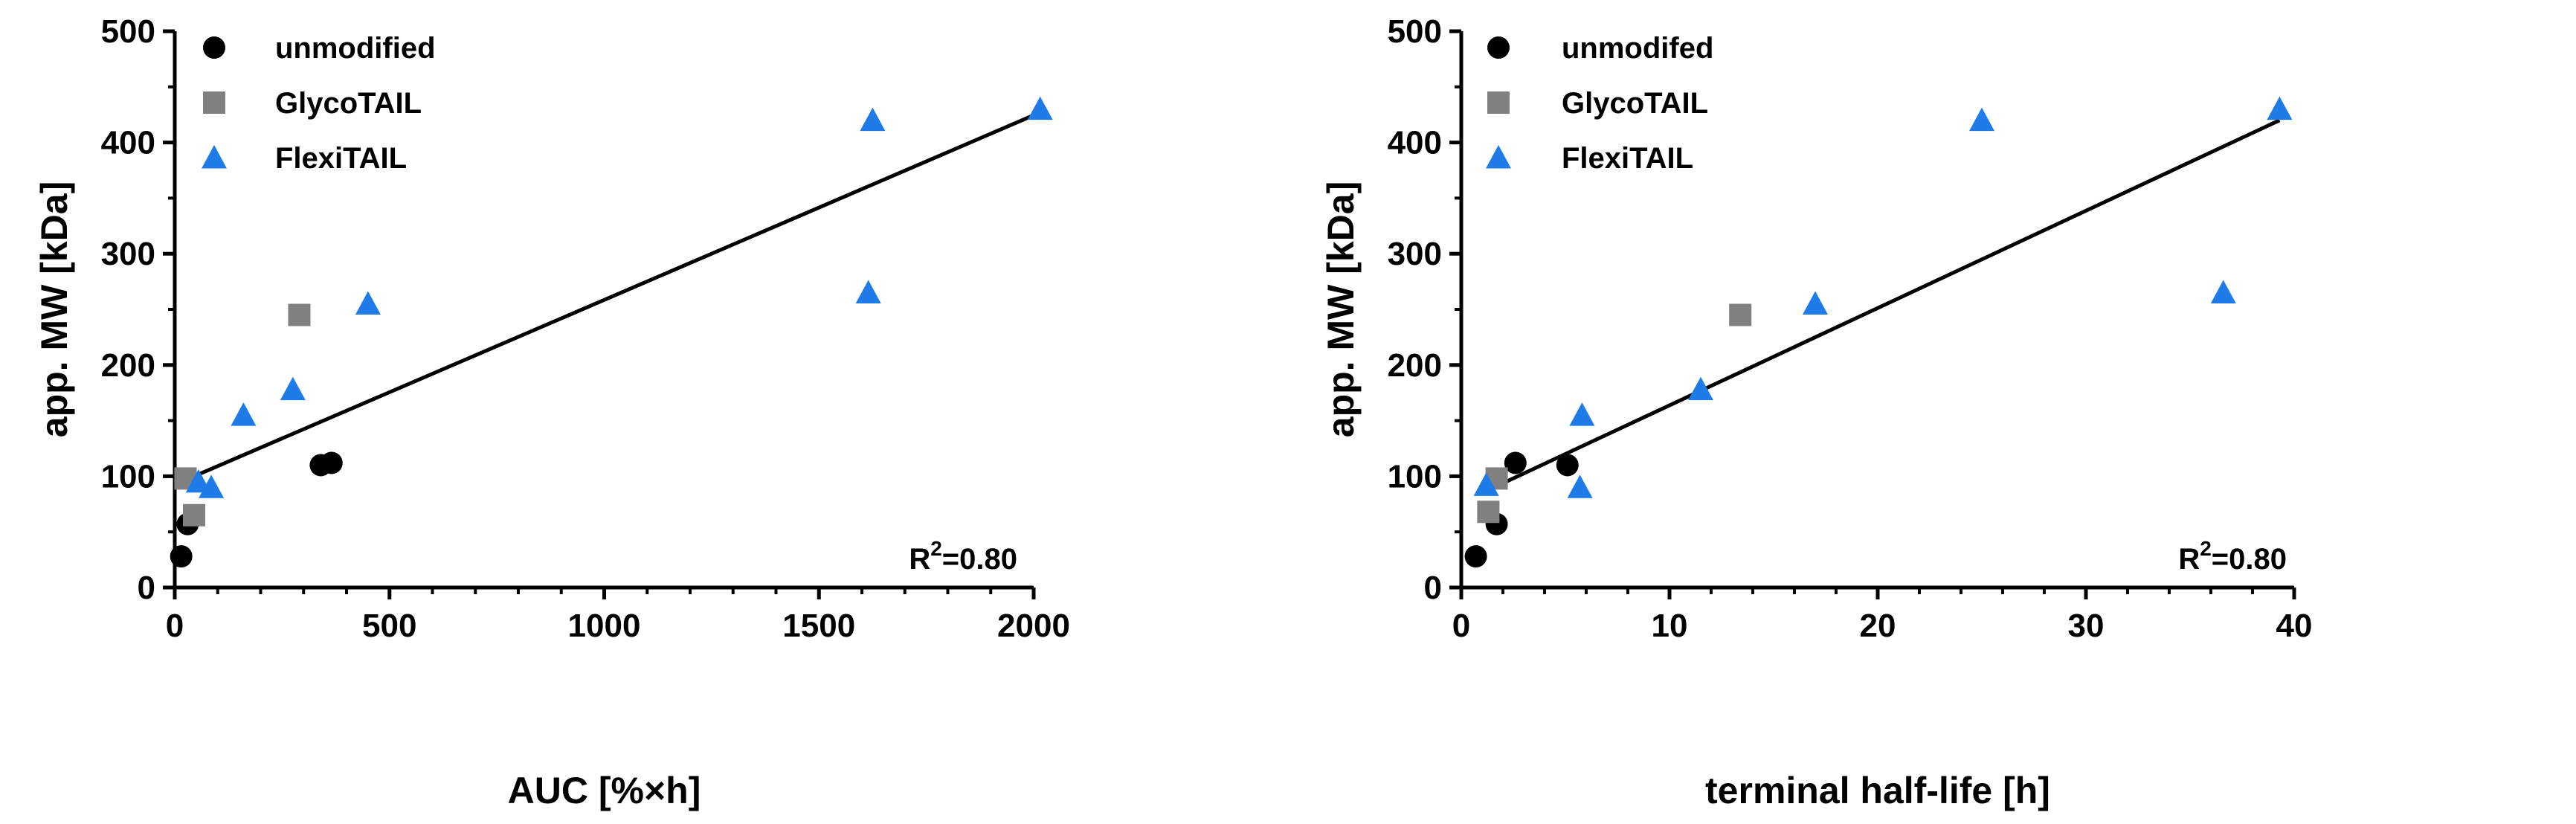 This screenshot has height=824, width=2576. Describe the element at coordinates (1033, 626) in the screenshot. I see `x-tick-label: 2000` at that location.